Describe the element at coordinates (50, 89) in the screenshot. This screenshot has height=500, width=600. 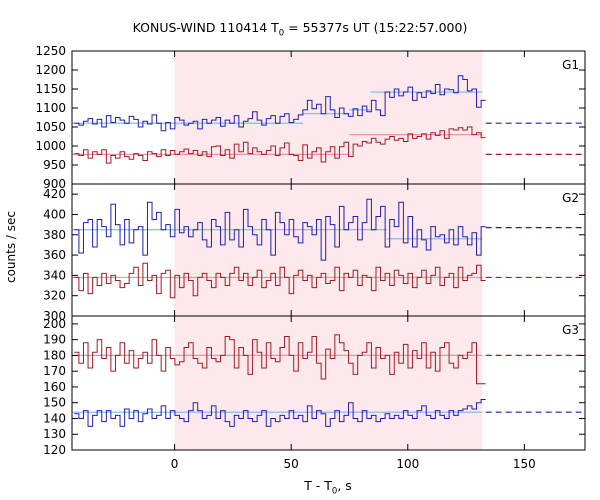
I see `y-tick-label: 1150` at that location.